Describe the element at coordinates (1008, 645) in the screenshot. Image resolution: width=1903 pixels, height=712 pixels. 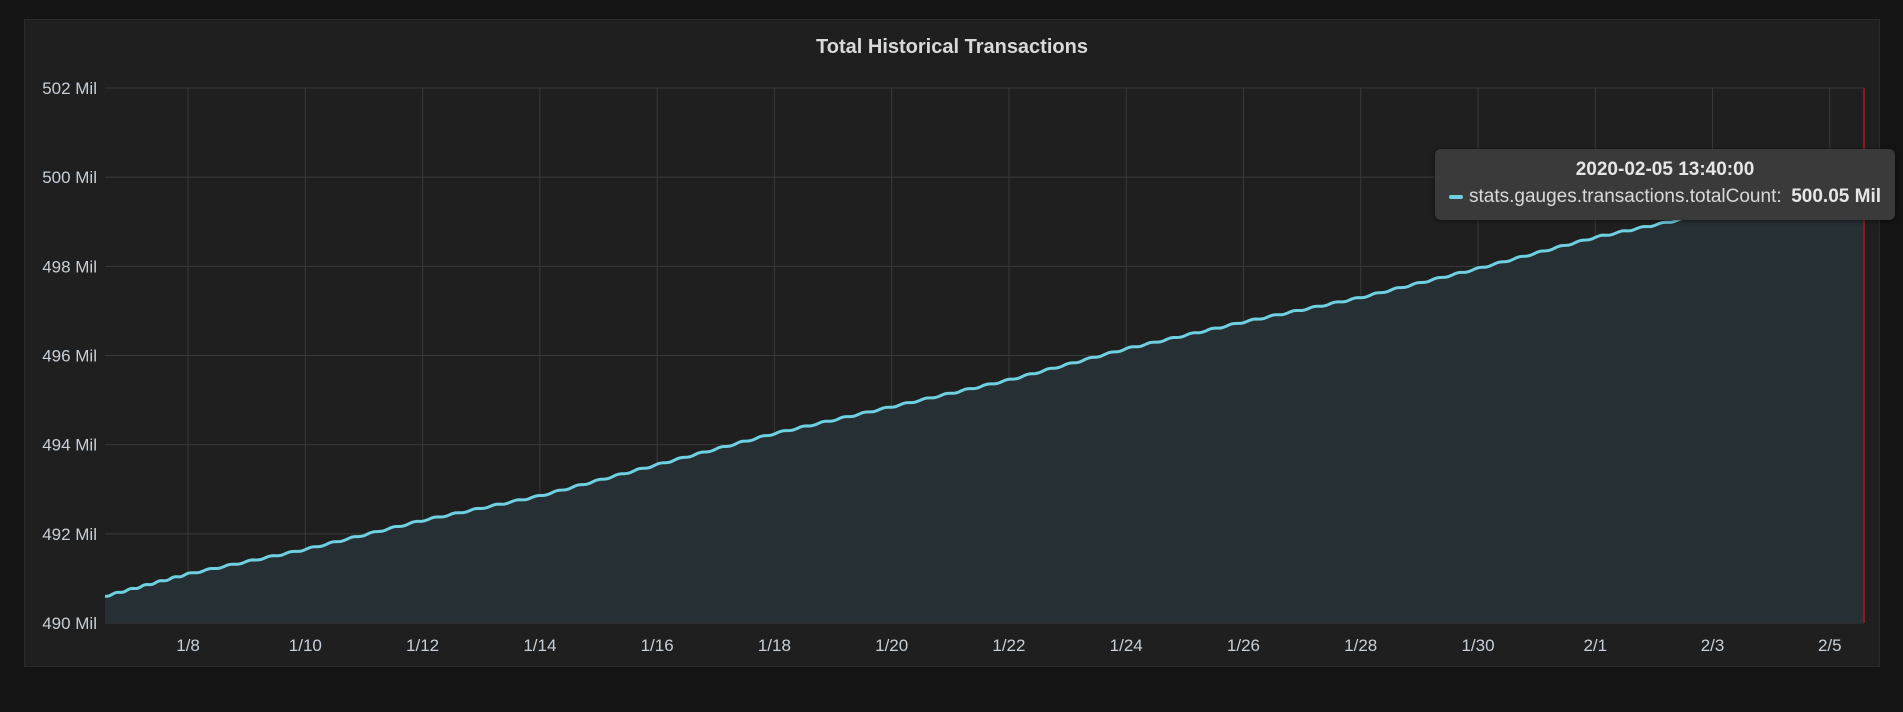
I see `x-tick-label: 1/22` at that location.